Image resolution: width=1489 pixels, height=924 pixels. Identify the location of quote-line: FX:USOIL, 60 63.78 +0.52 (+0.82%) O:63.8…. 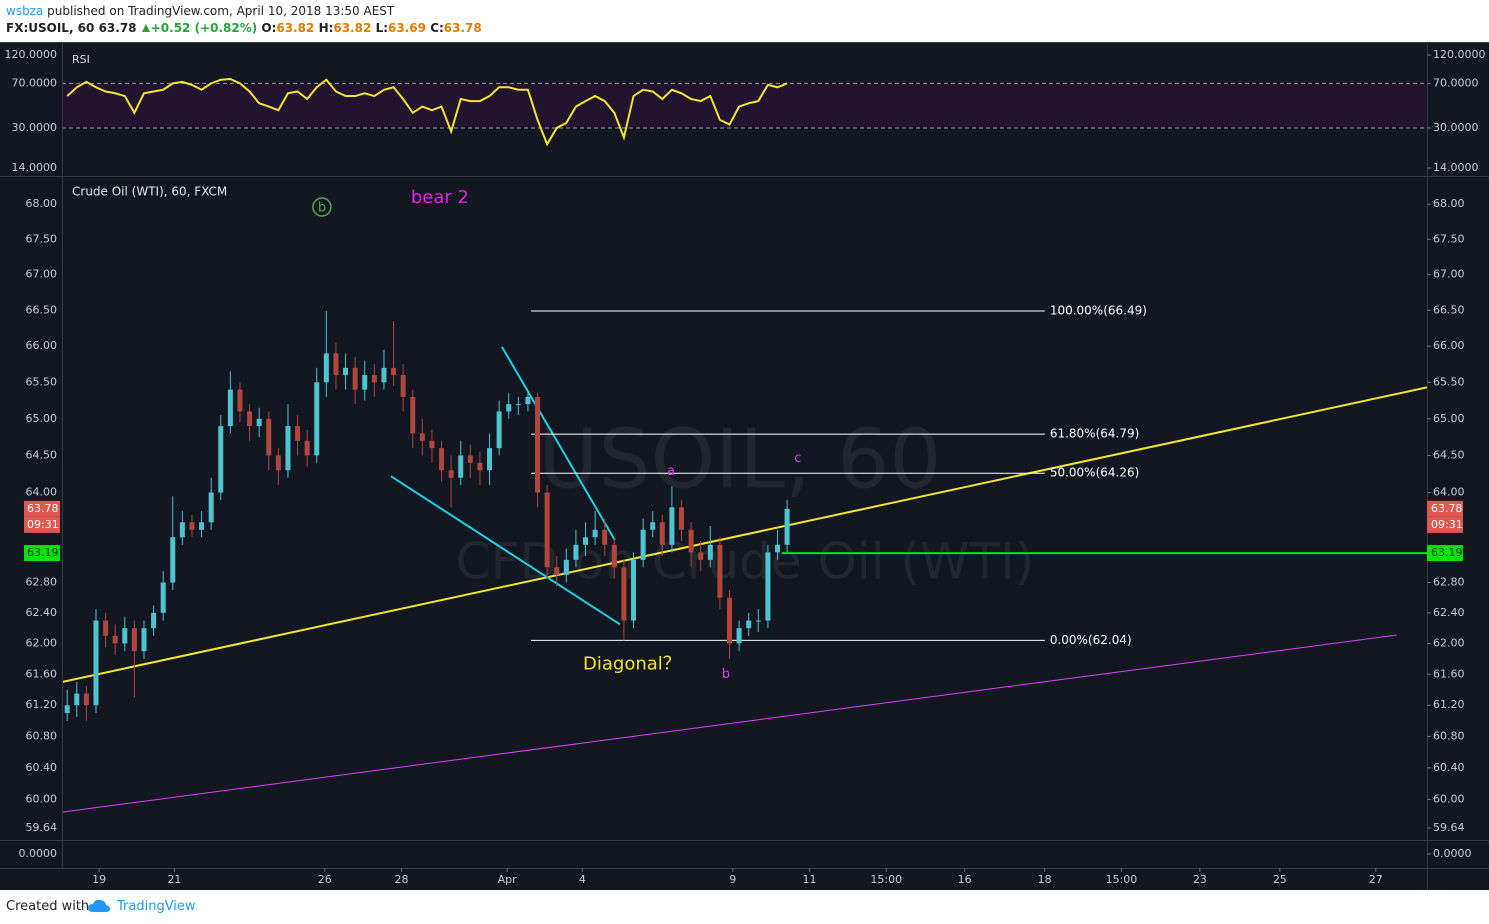
(244, 28).